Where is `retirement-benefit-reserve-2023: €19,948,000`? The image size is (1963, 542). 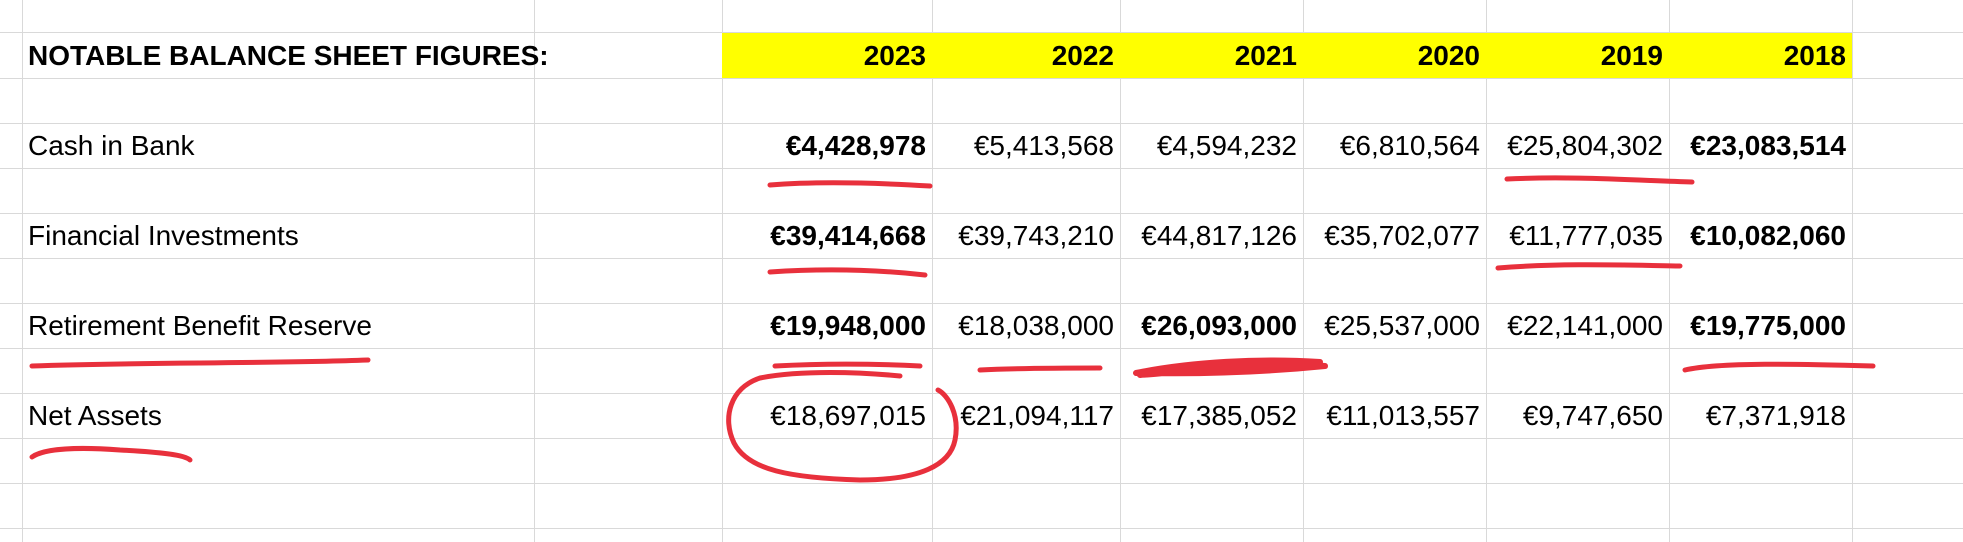 retirement-benefit-reserve-2023: €19,948,000 is located at coordinates (848, 325).